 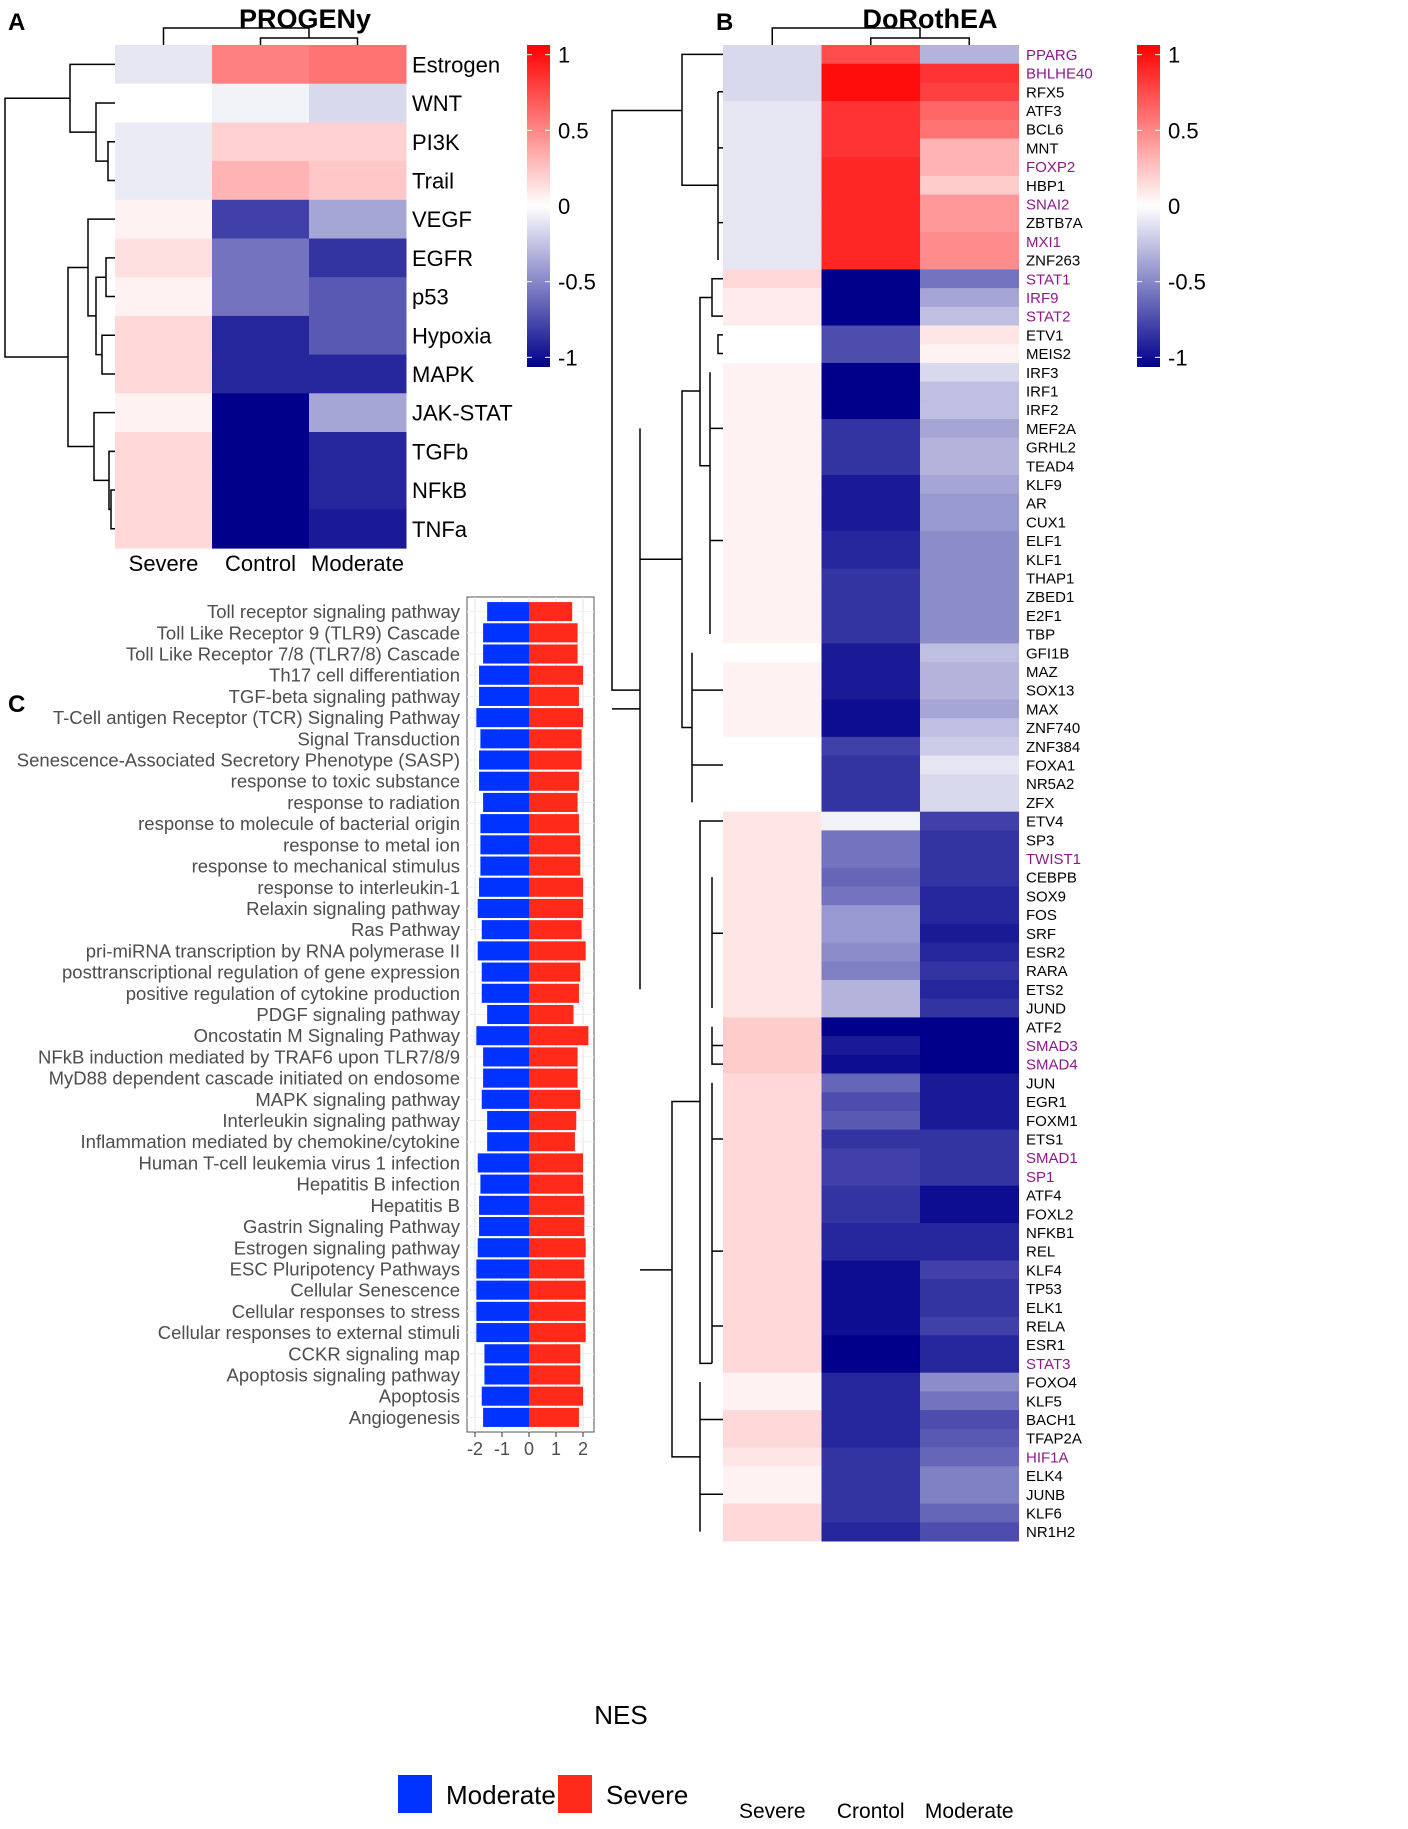 What do you see at coordinates (358, 142) in the screenshot?
I see `heatmap-cell-PI3K-Moderate` at bounding box center [358, 142].